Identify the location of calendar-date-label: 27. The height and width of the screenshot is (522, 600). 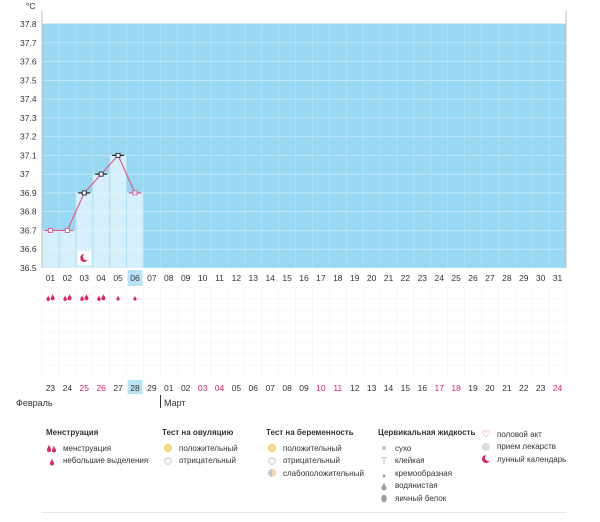
(118, 388).